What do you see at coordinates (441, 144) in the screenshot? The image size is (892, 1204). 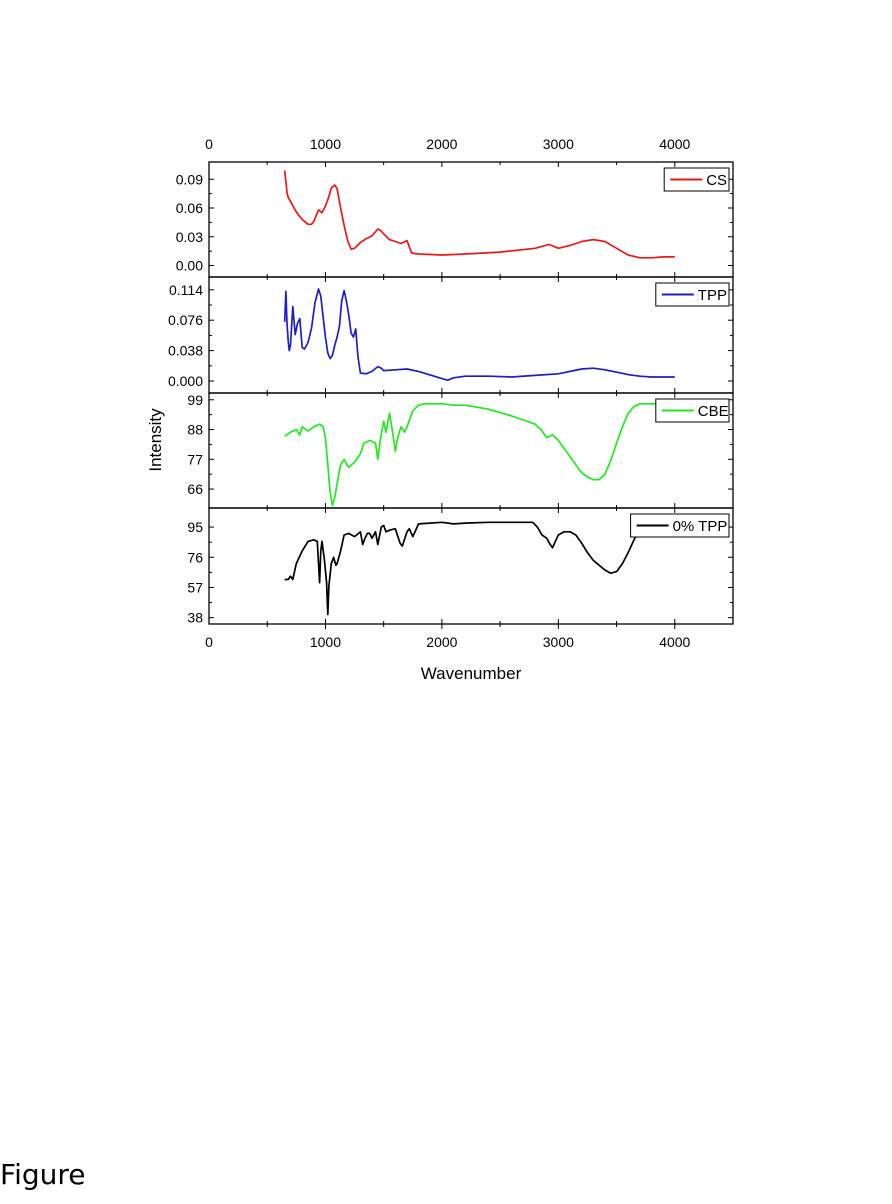 I see `top-x-tick-label: 2000` at bounding box center [441, 144].